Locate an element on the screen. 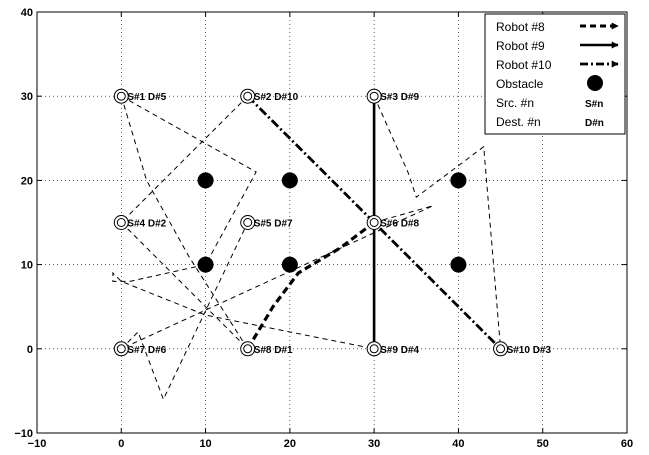  y-tick-label: 0 is located at coordinates (30, 350).